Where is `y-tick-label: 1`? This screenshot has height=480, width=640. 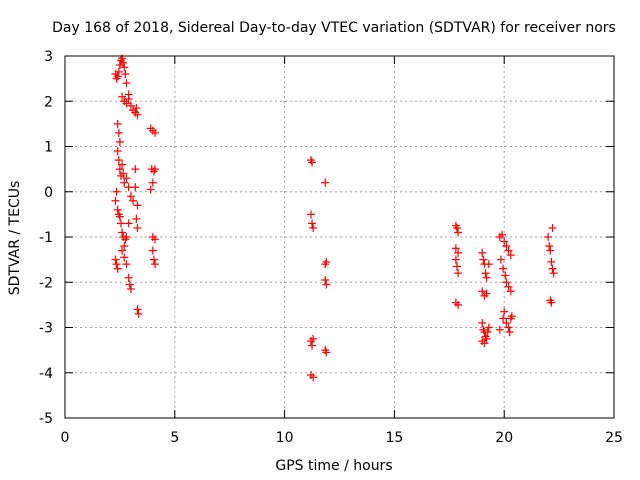
y-tick-label: 1 is located at coordinates (48, 148).